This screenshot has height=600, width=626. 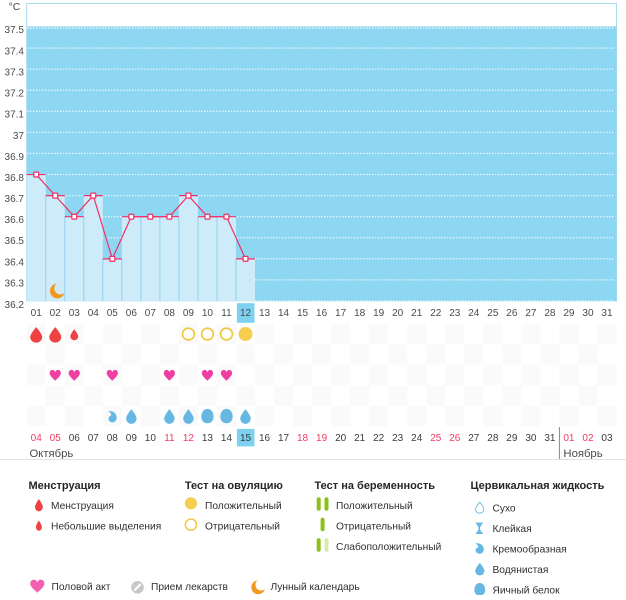 What do you see at coordinates (15, 262) in the screenshot?
I see `svg-text: 36.4` at bounding box center [15, 262].